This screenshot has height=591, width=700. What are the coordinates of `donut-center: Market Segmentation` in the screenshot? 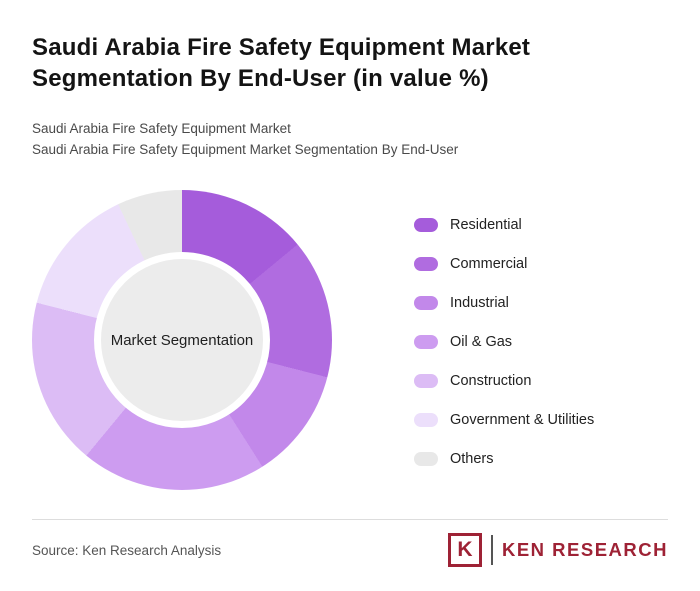 It's located at (182, 340).